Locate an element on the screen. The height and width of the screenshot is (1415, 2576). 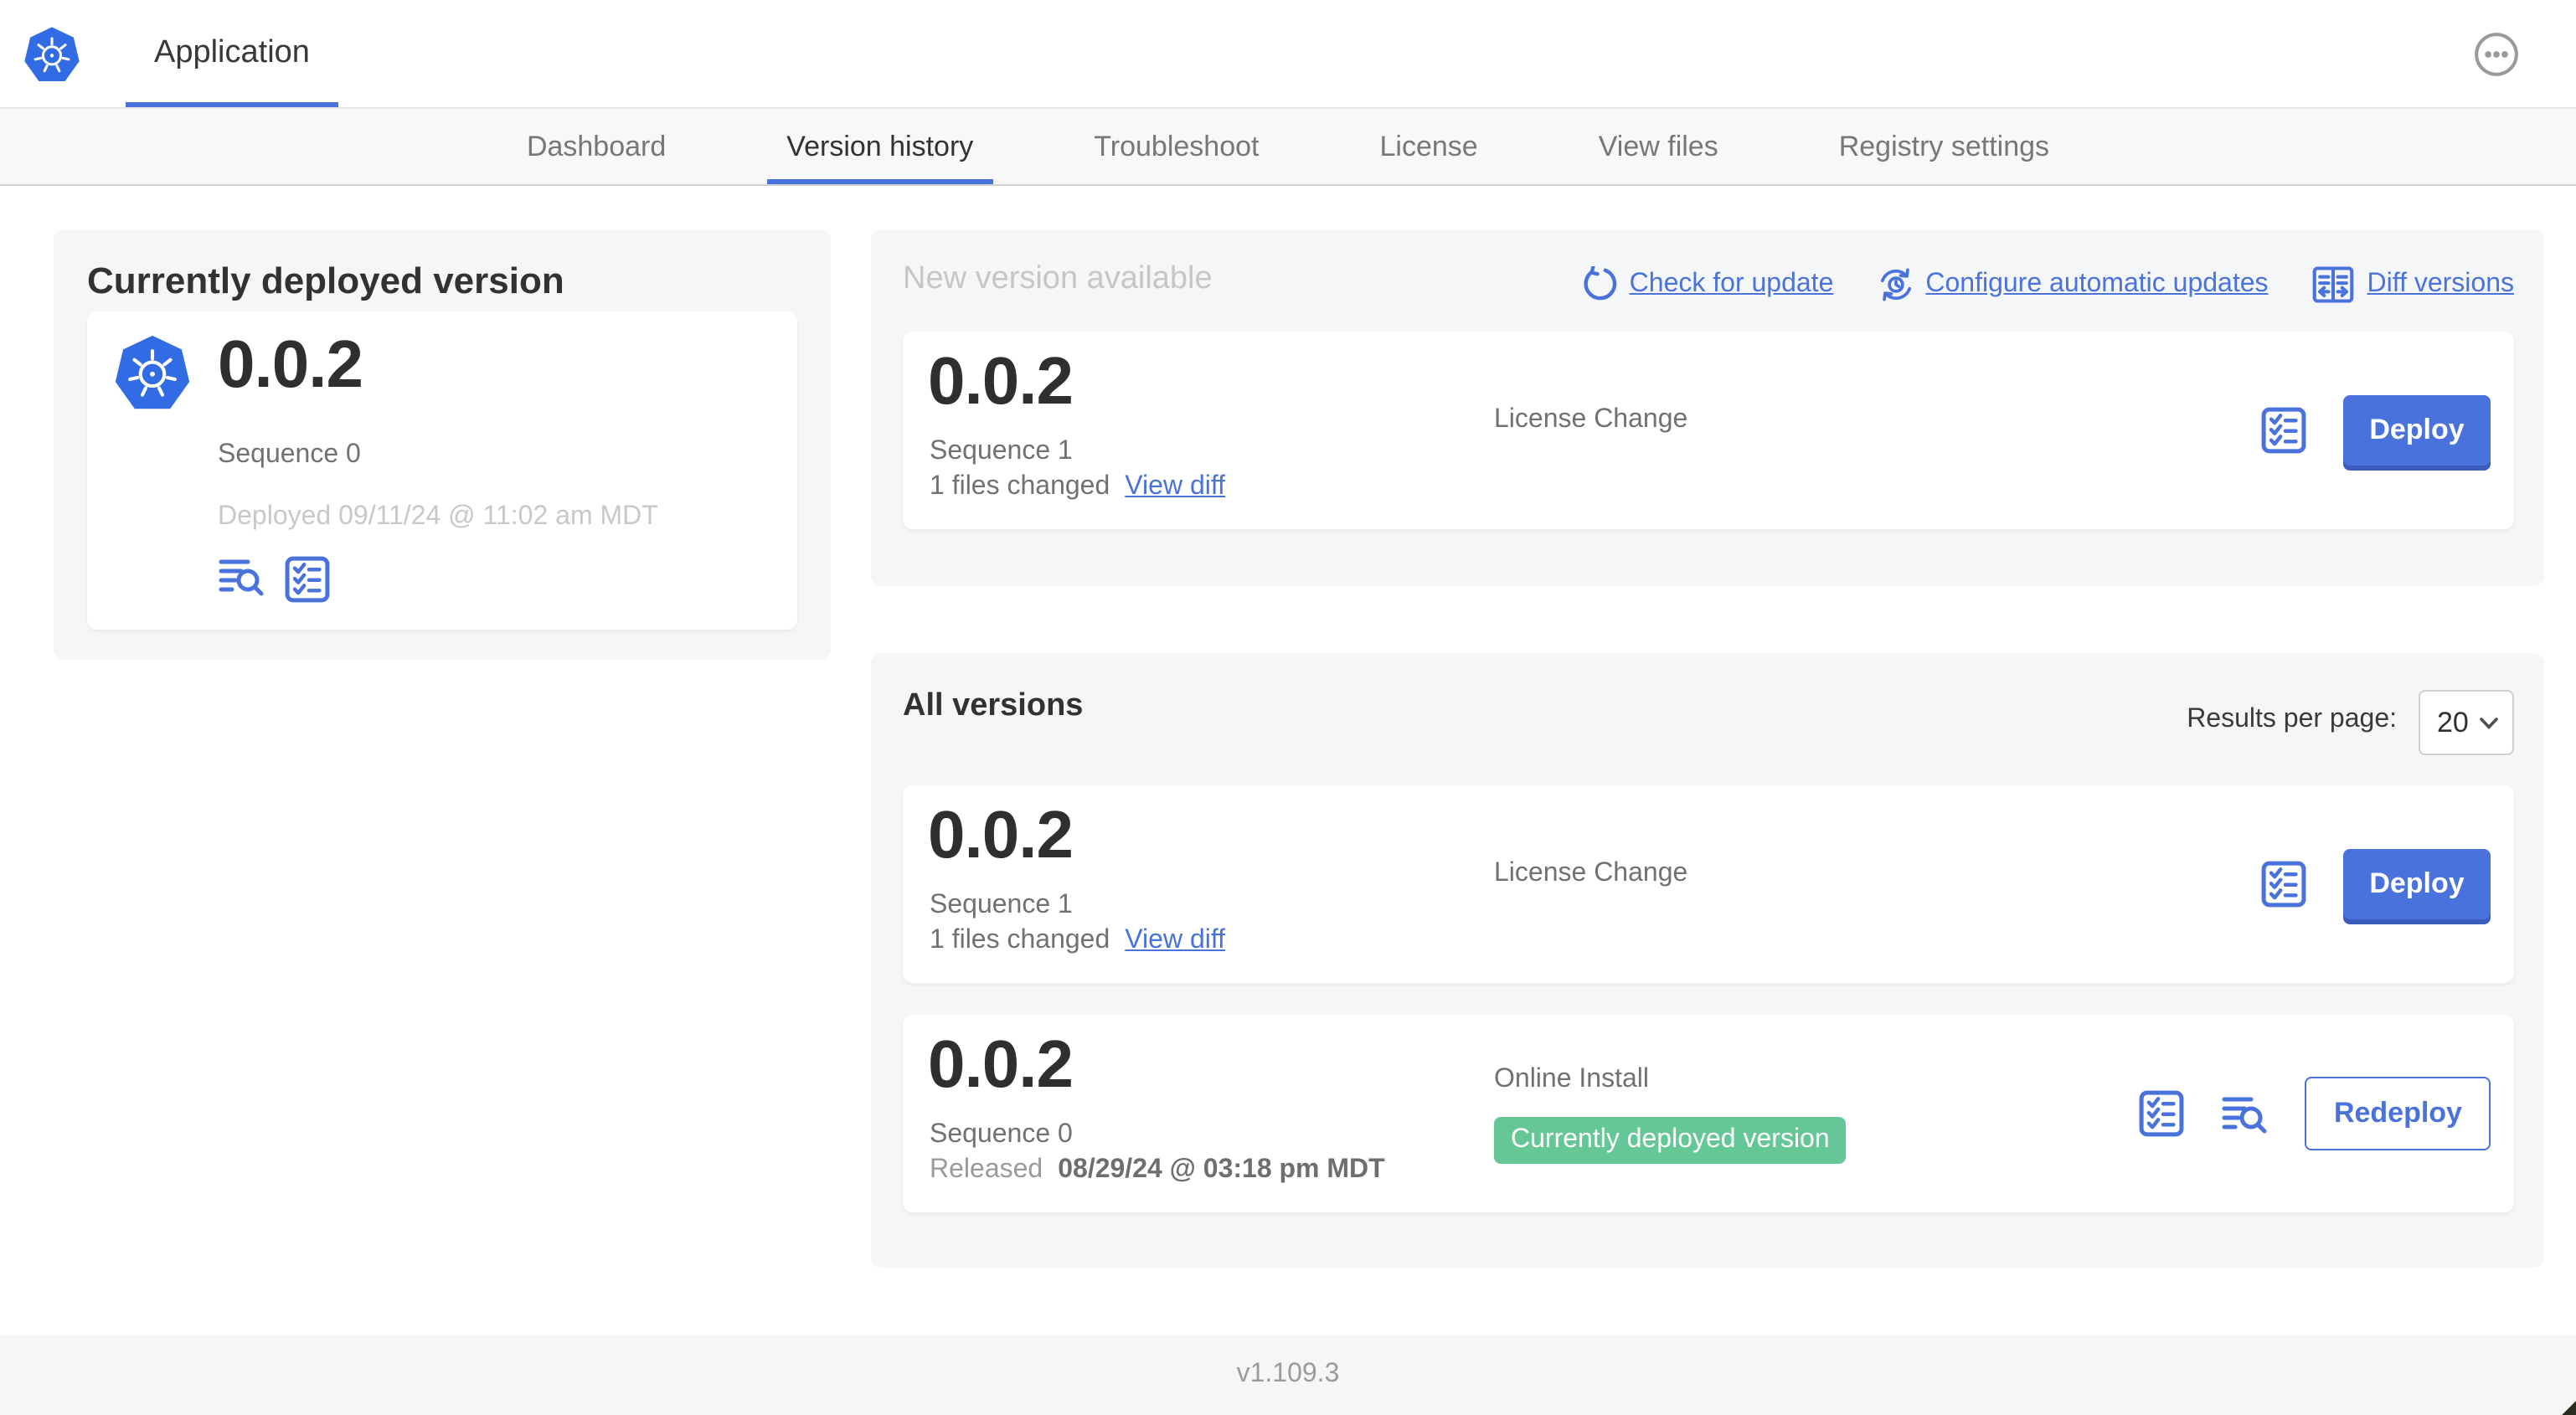
deployed-actions is located at coordinates (274, 579).